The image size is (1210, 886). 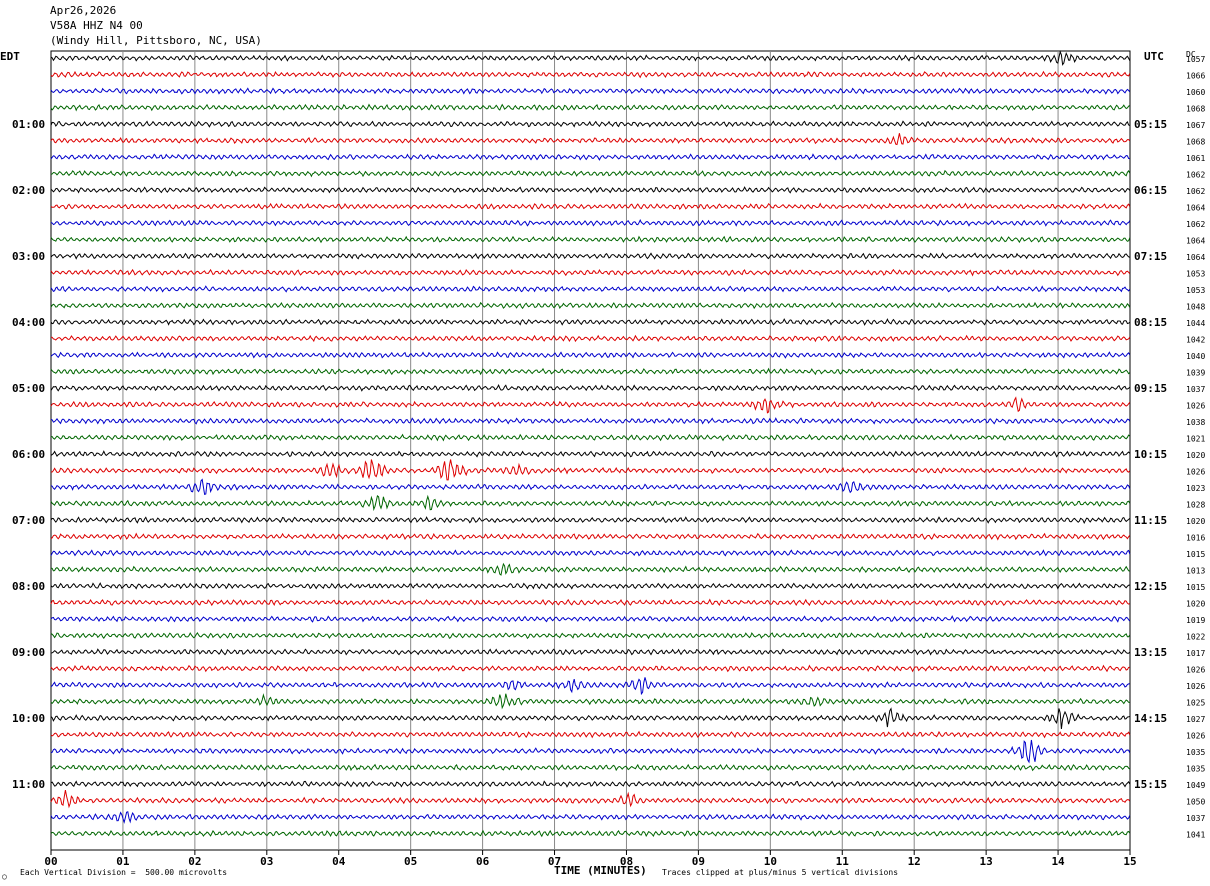 I want to click on dc-offset-label: 1060, so click(x=1195, y=92).